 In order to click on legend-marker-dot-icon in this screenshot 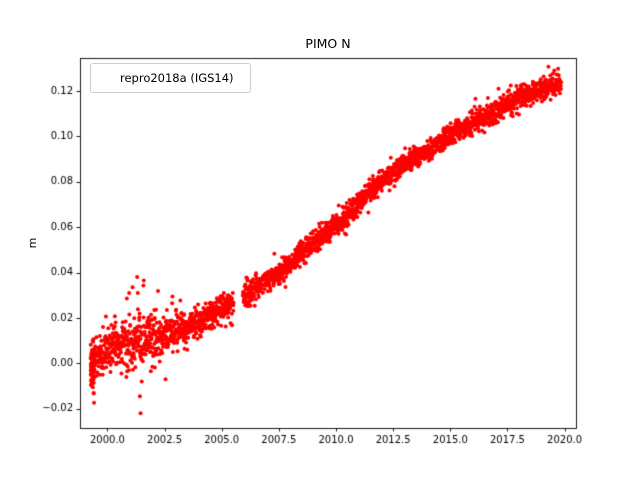, I will do `click(106, 78)`.